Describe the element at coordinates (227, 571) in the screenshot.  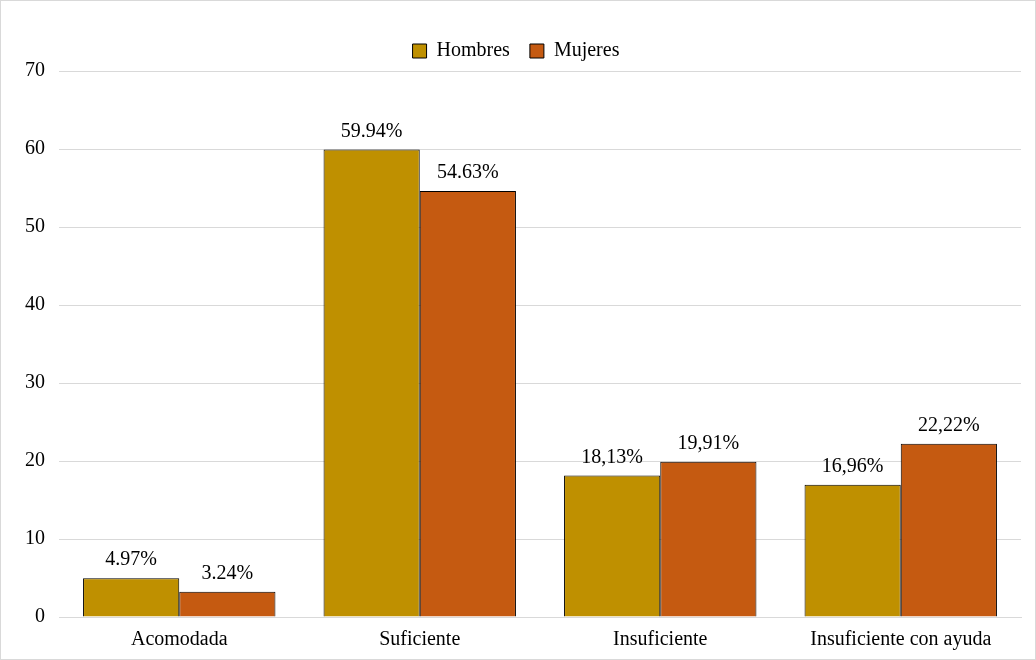
I see `data-label: 3.24%` at that location.